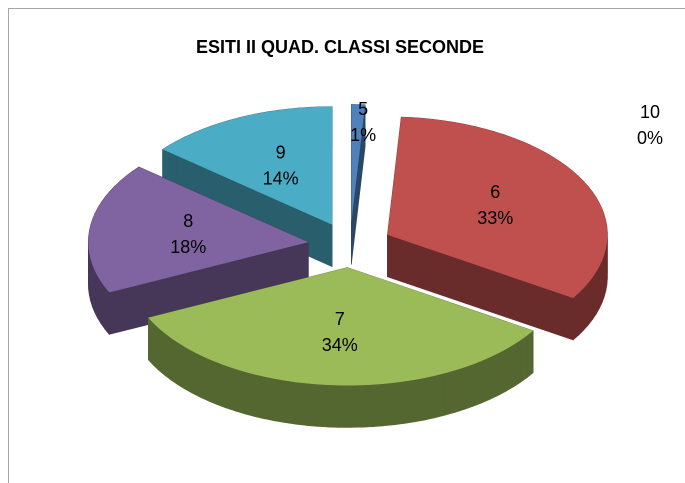 The width and height of the screenshot is (685, 483). What do you see at coordinates (495, 218) in the screenshot?
I see `slice-label-value: 33%` at bounding box center [495, 218].